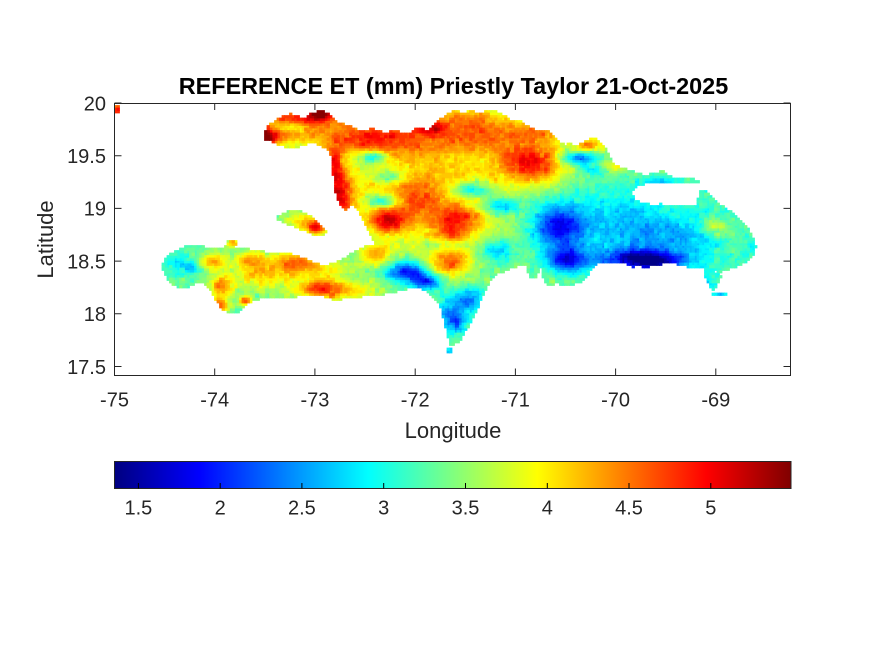 The height and width of the screenshot is (656, 875). I want to click on svg-text: -71, so click(515, 401).